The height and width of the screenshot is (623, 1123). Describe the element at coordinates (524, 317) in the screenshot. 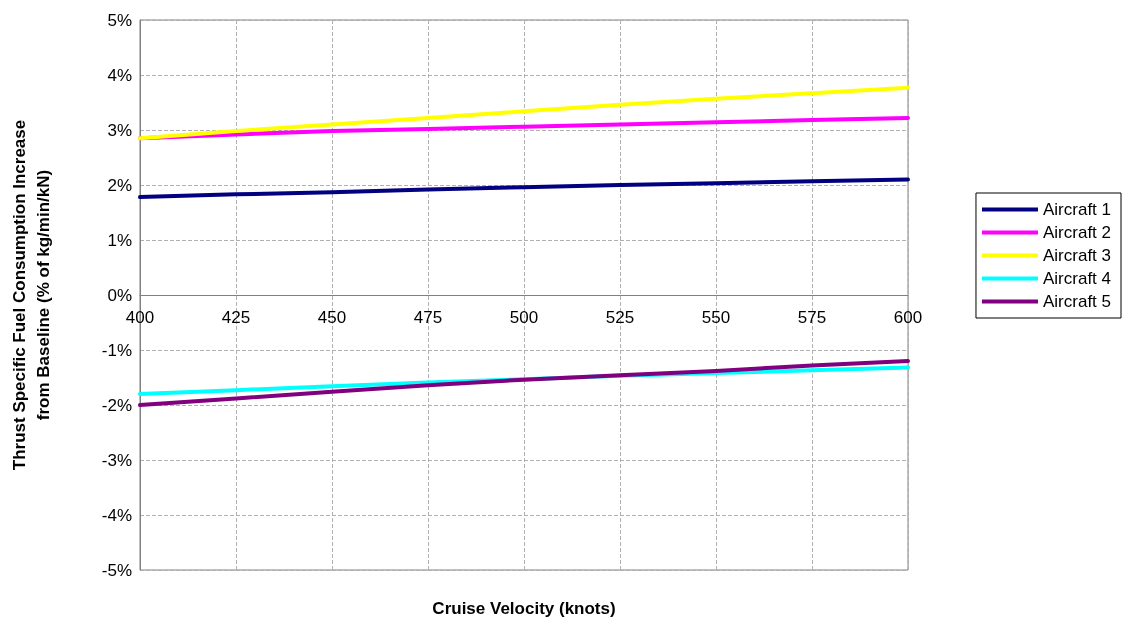

I see `x-tick-label: 500` at that location.